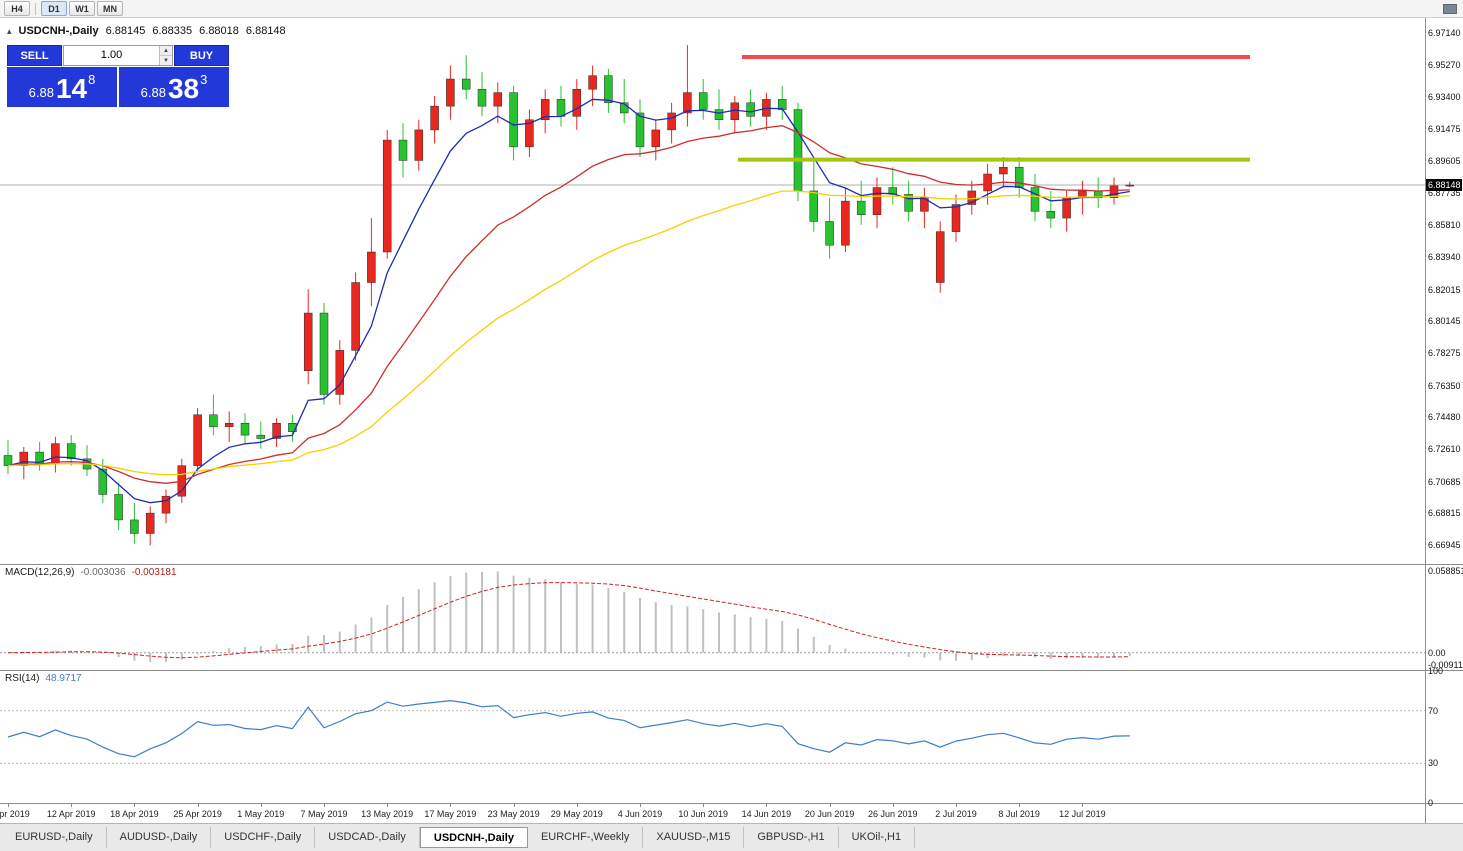 The height and width of the screenshot is (851, 1463). I want to click on time-axis-label: 7 May 2019, so click(324, 814).